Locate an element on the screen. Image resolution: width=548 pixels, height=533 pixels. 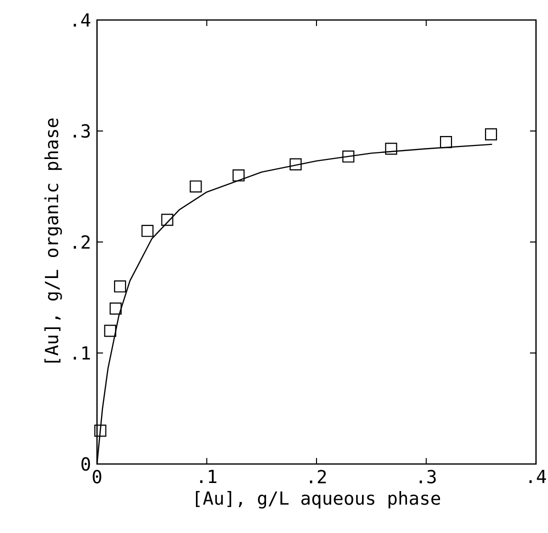
x-tick-label: .3 is located at coordinates (428, 477).